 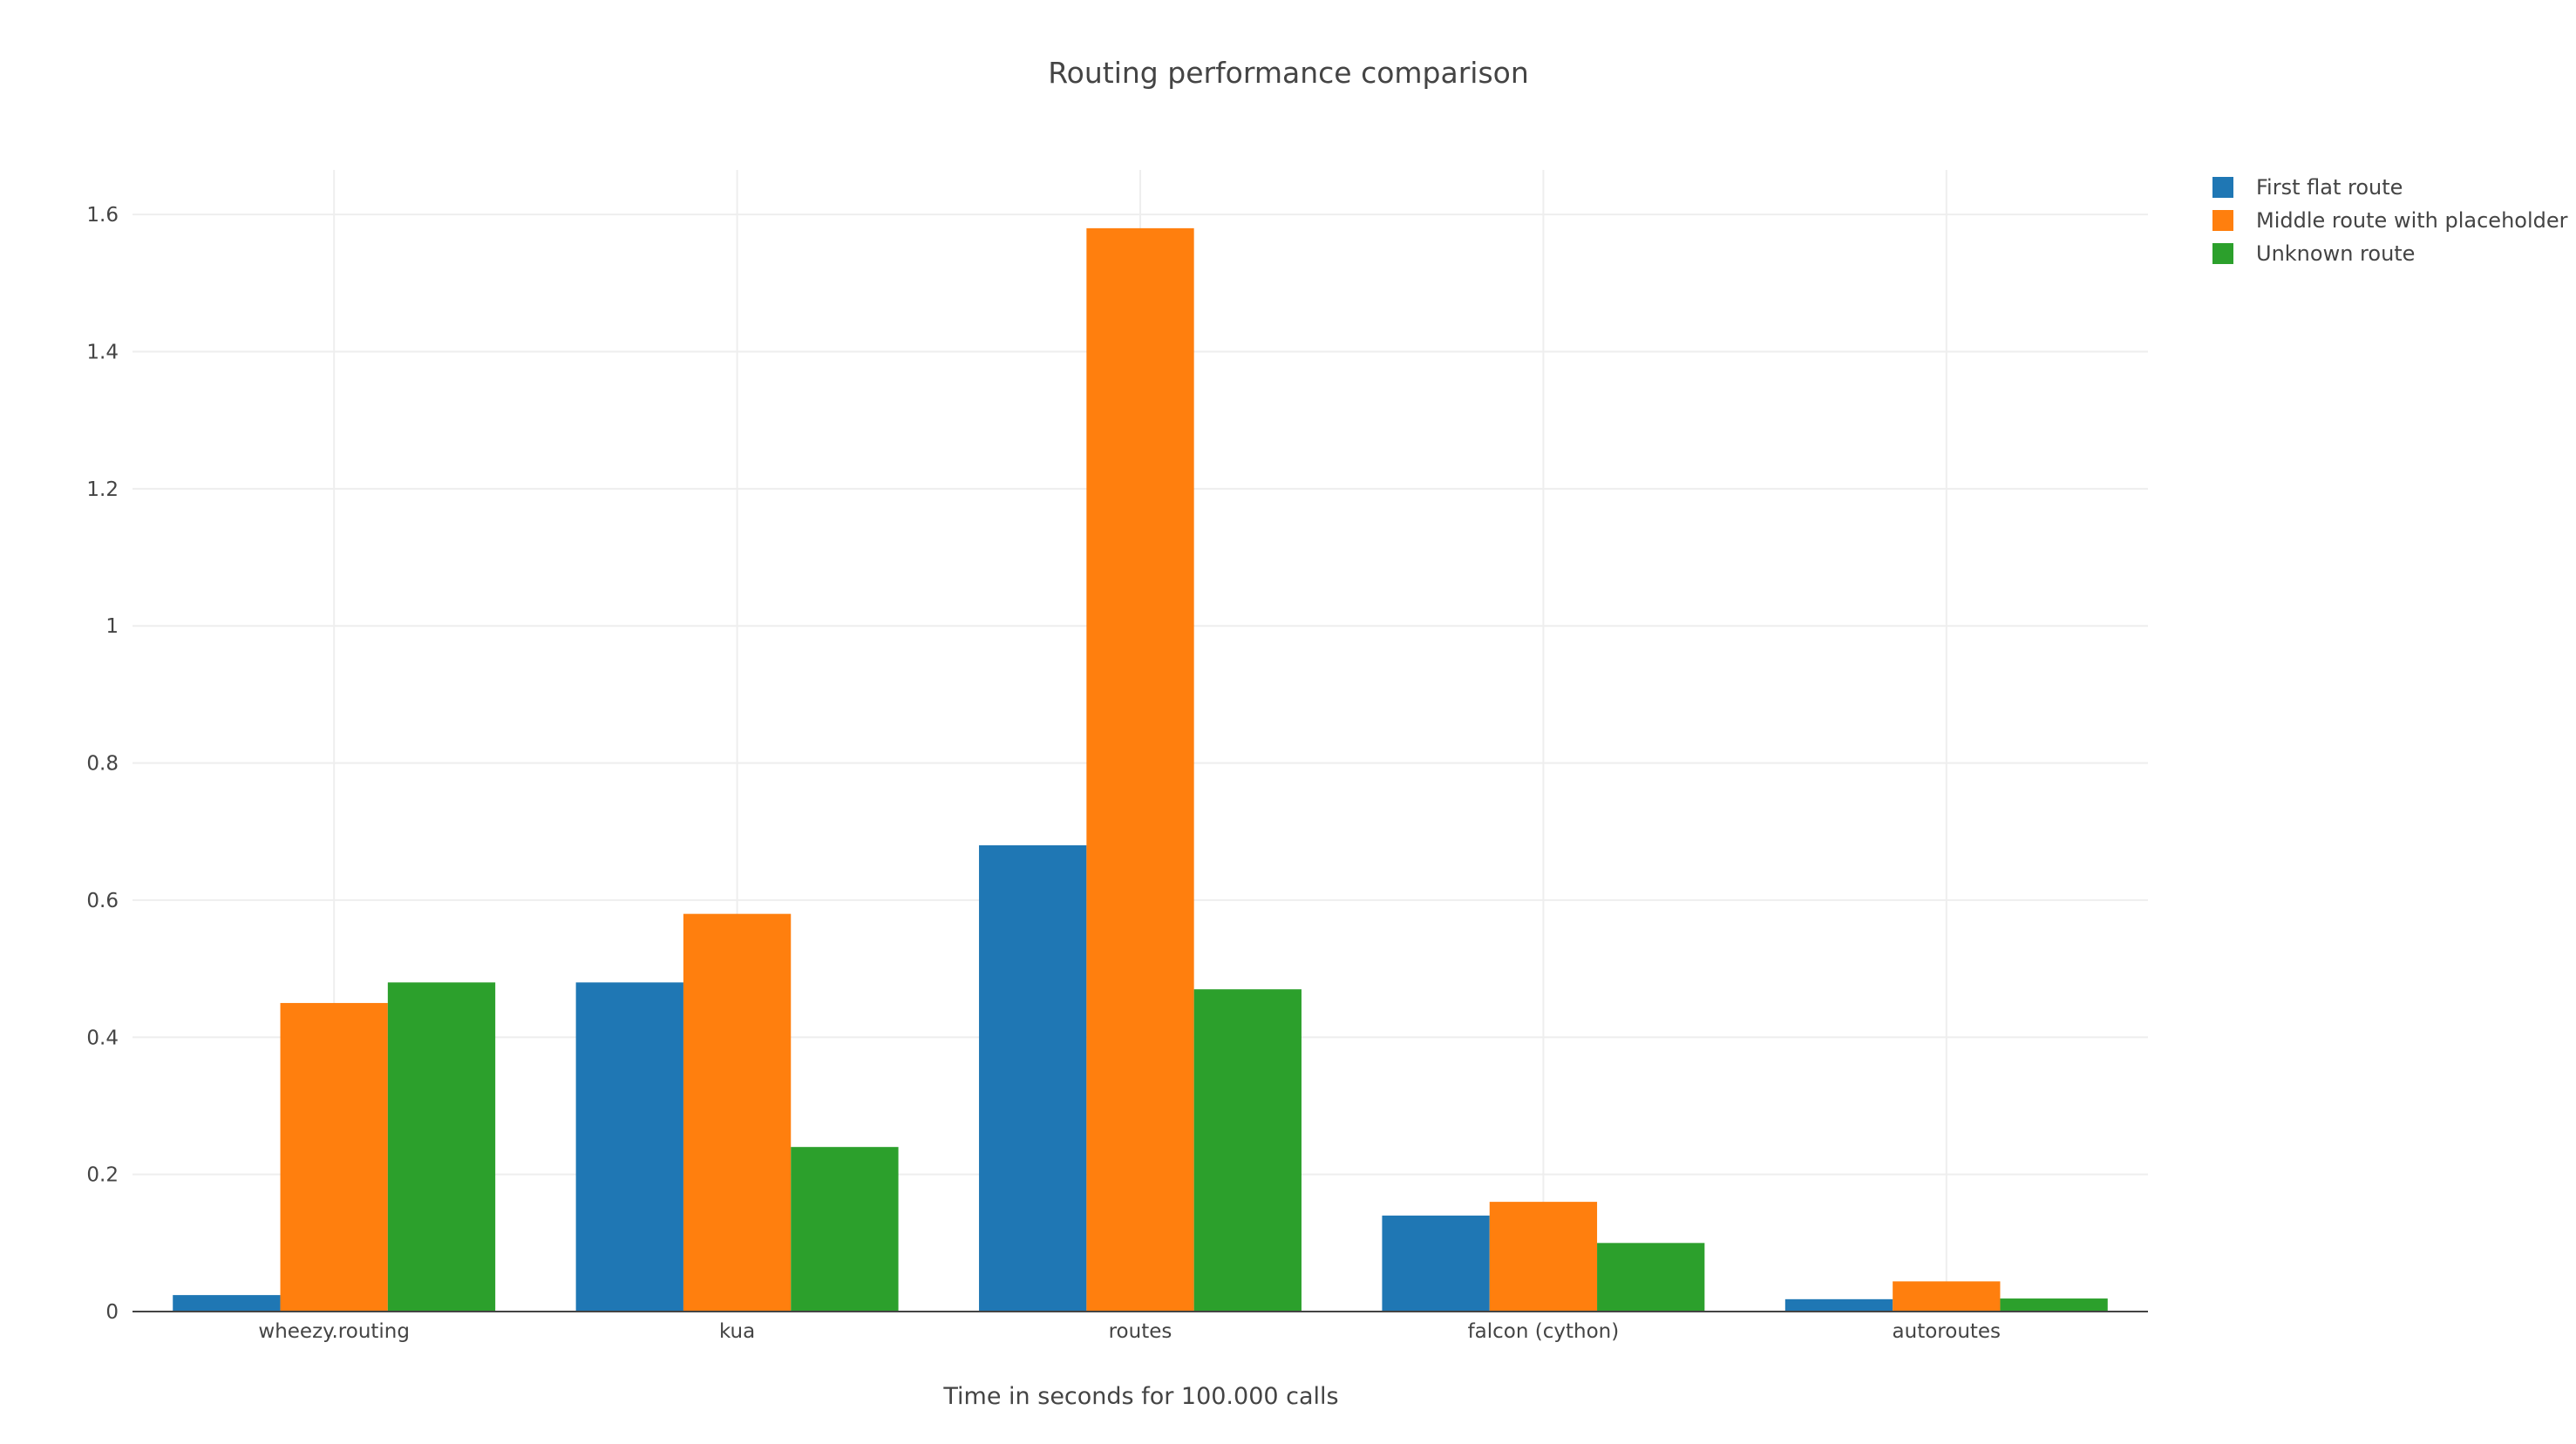 I want to click on x-tick-label: wheezy.routing, so click(x=334, y=1331).